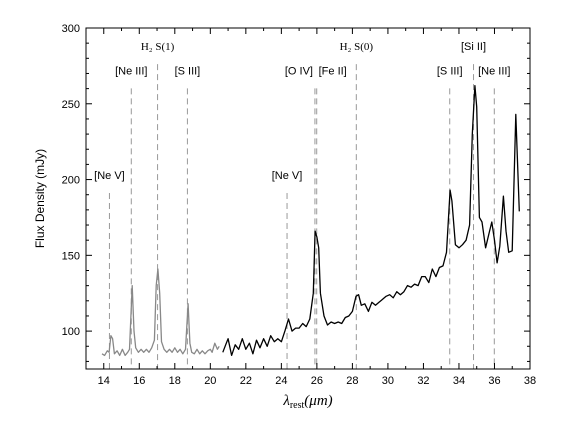  What do you see at coordinates (109, 176) in the screenshot?
I see `line-label-0: [Ne V]` at bounding box center [109, 176].